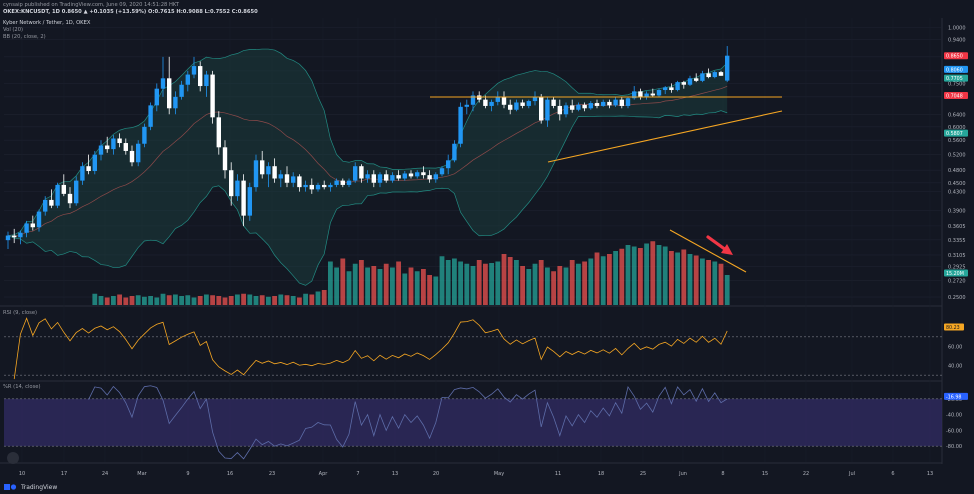  Describe the element at coordinates (499, 474) in the screenshot. I see `date-tick-label: May` at that location.